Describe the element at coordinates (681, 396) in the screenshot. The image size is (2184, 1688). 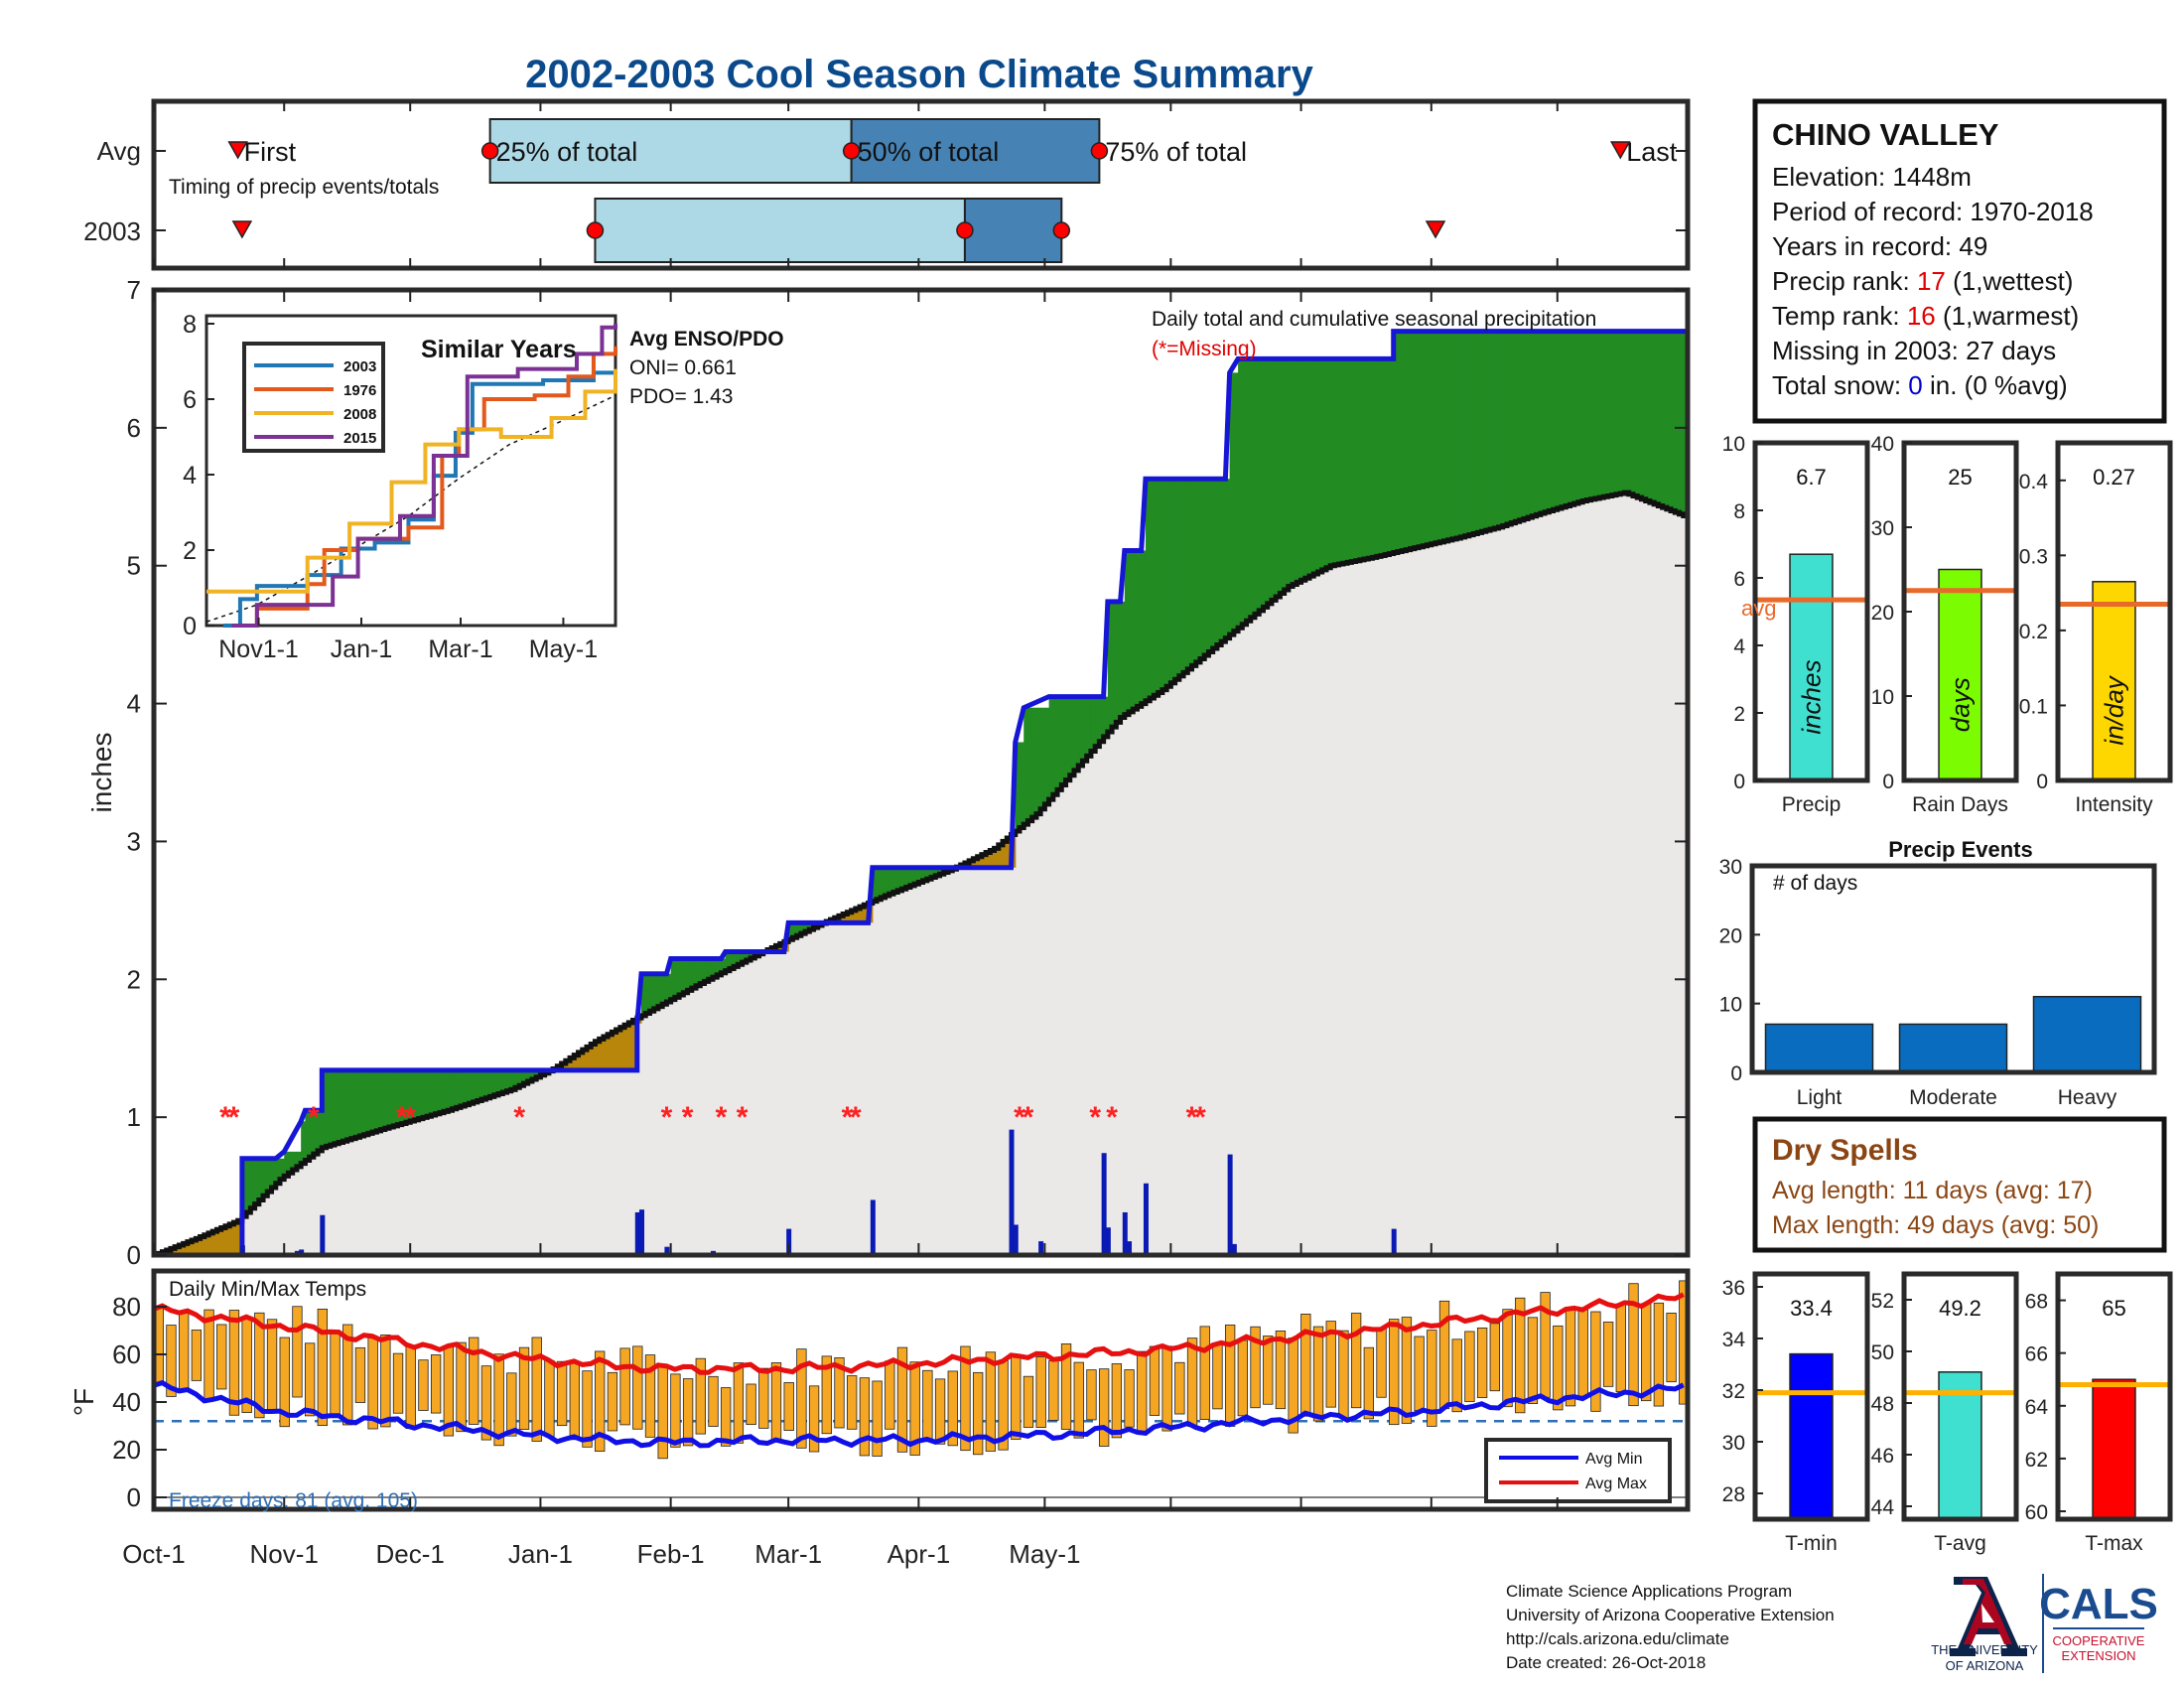
I see `enso-pdo: PDO= 1.43` at that location.